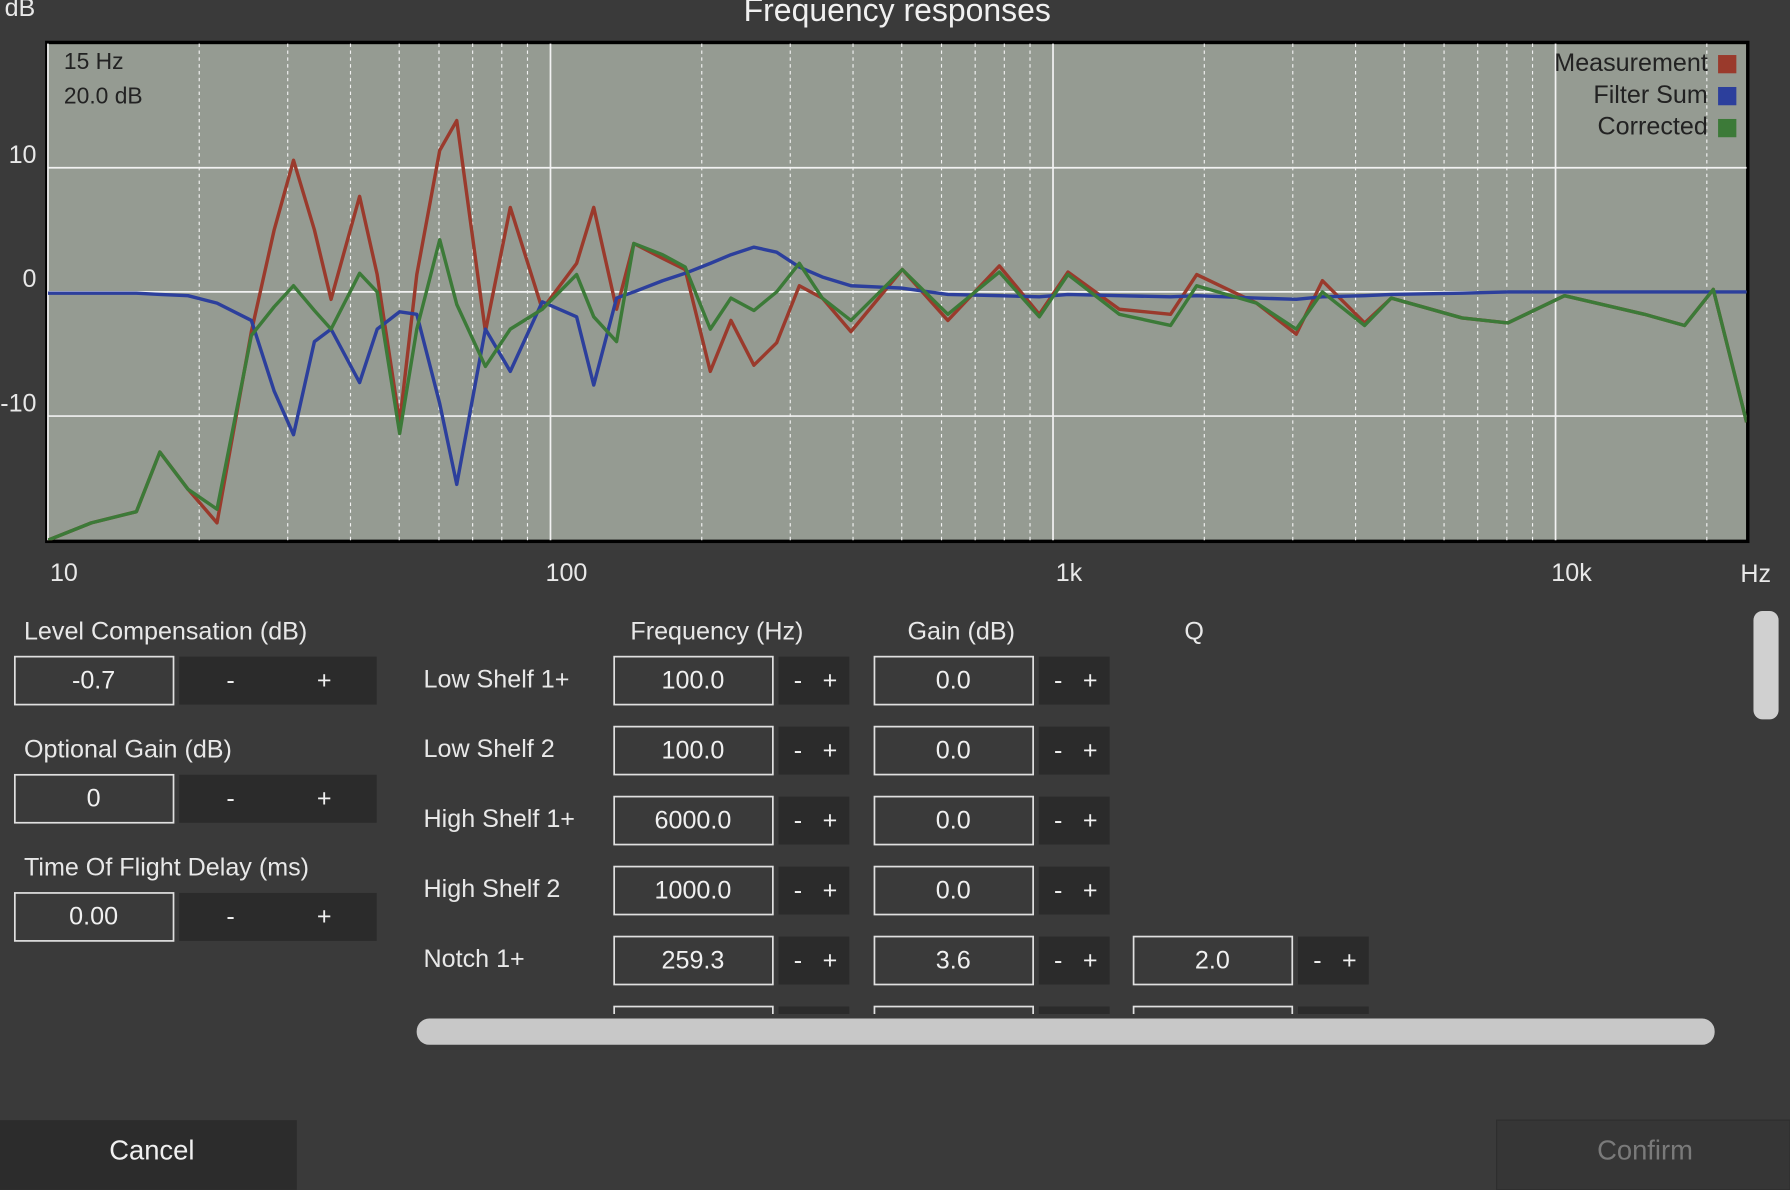 The height and width of the screenshot is (1190, 1790). Describe the element at coordinates (489, 749) in the screenshot. I see `filter-name: Low Shelf 2` at that location.